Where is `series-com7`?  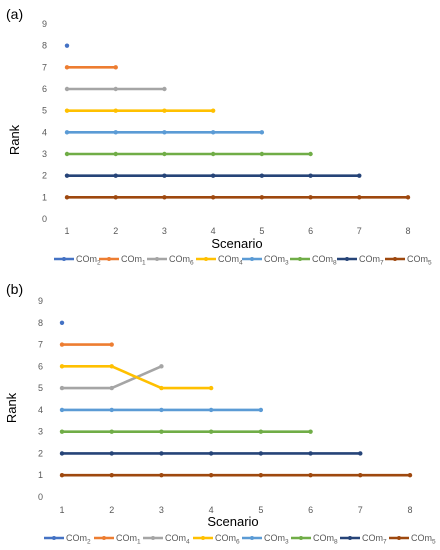 series-com7 is located at coordinates (211, 453).